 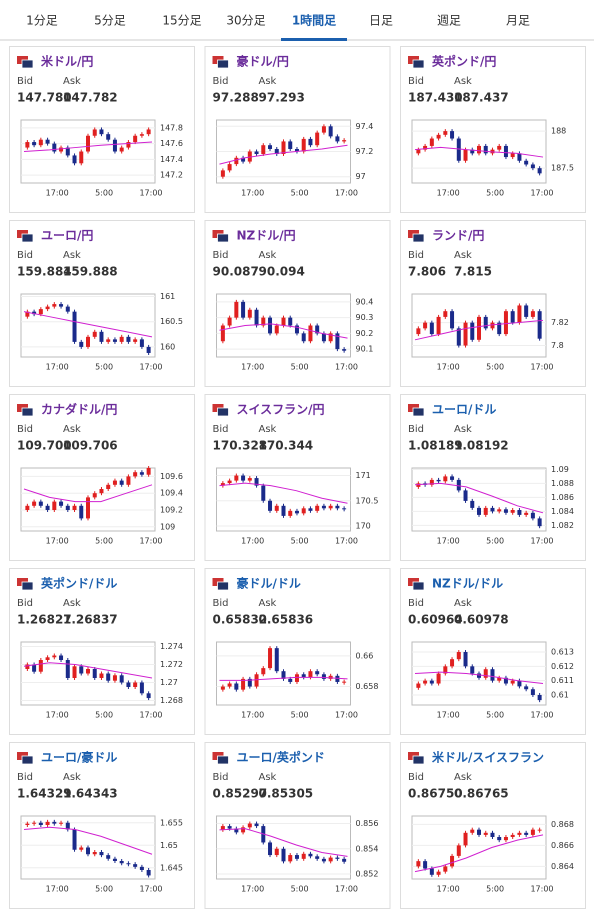 What do you see at coordinates (110, 21) in the screenshot?
I see `tab: 5分足` at bounding box center [110, 21].